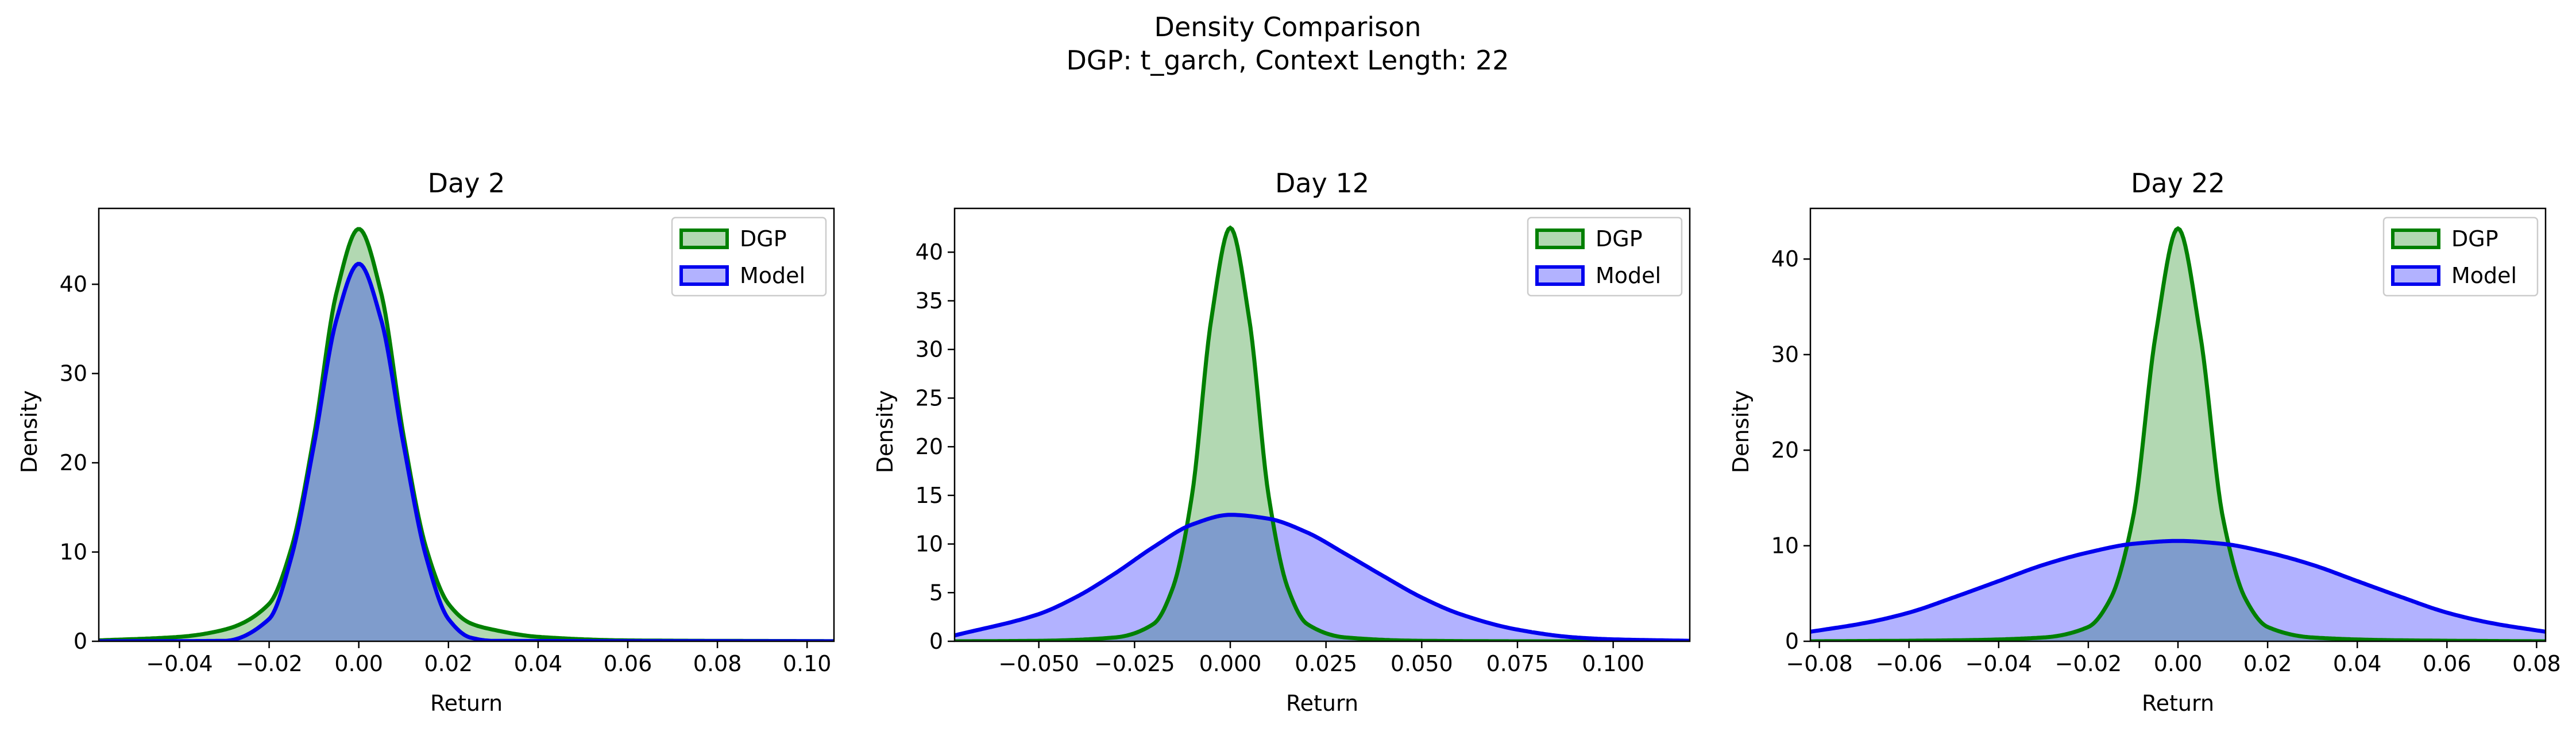 The width and height of the screenshot is (2576, 732). I want to click on suptitle-line2: DGP: t_garch, Context Length: 22, so click(1287, 60).